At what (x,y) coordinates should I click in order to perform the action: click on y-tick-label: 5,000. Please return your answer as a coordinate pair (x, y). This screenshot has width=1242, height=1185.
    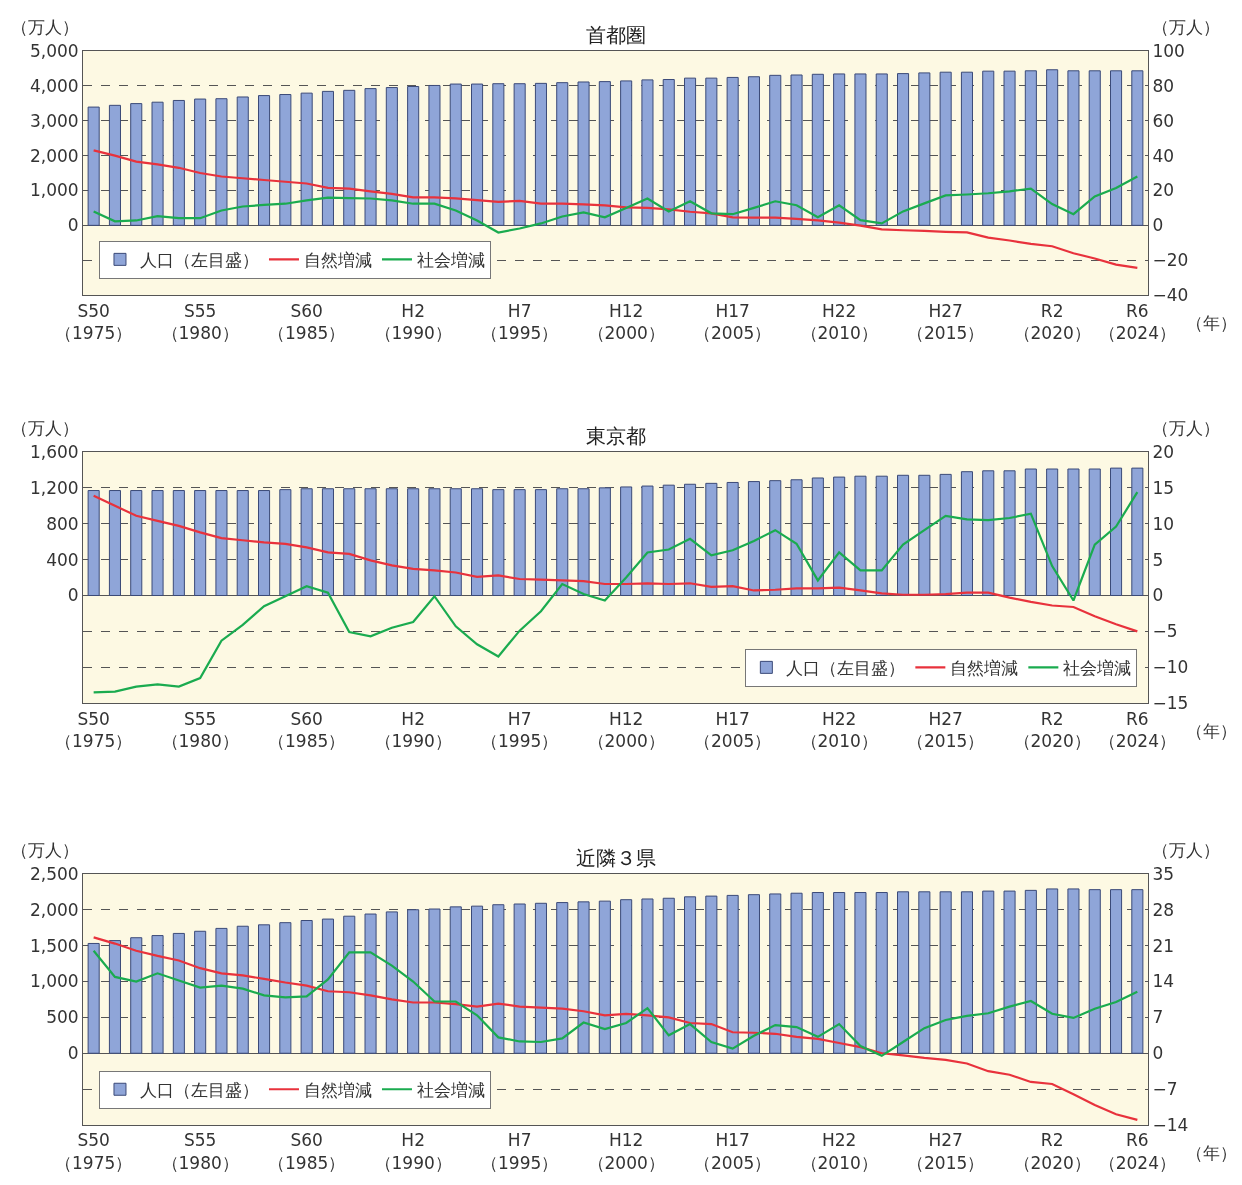
    Looking at the image, I should click on (54, 50).